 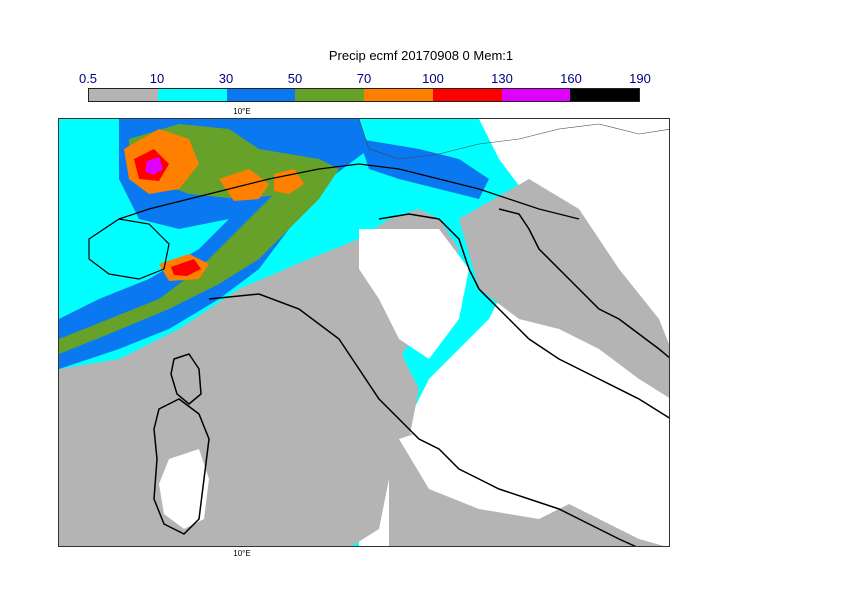 What do you see at coordinates (129, 249) in the screenshot?
I see `contour-france` at bounding box center [129, 249].